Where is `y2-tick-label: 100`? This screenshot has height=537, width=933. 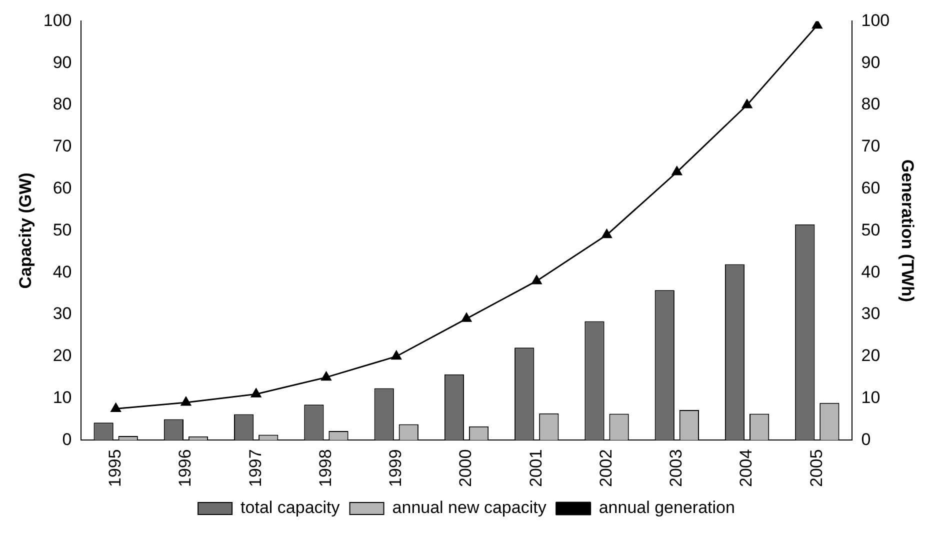 y2-tick-label: 100 is located at coordinates (875, 20).